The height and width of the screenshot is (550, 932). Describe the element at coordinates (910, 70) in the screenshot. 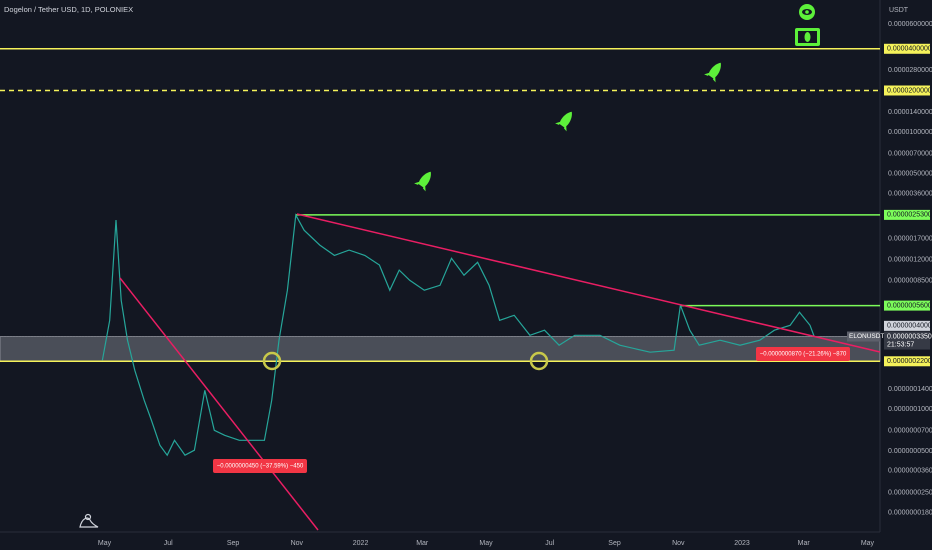

I see `y-tick-label: 0.0000280000` at that location.